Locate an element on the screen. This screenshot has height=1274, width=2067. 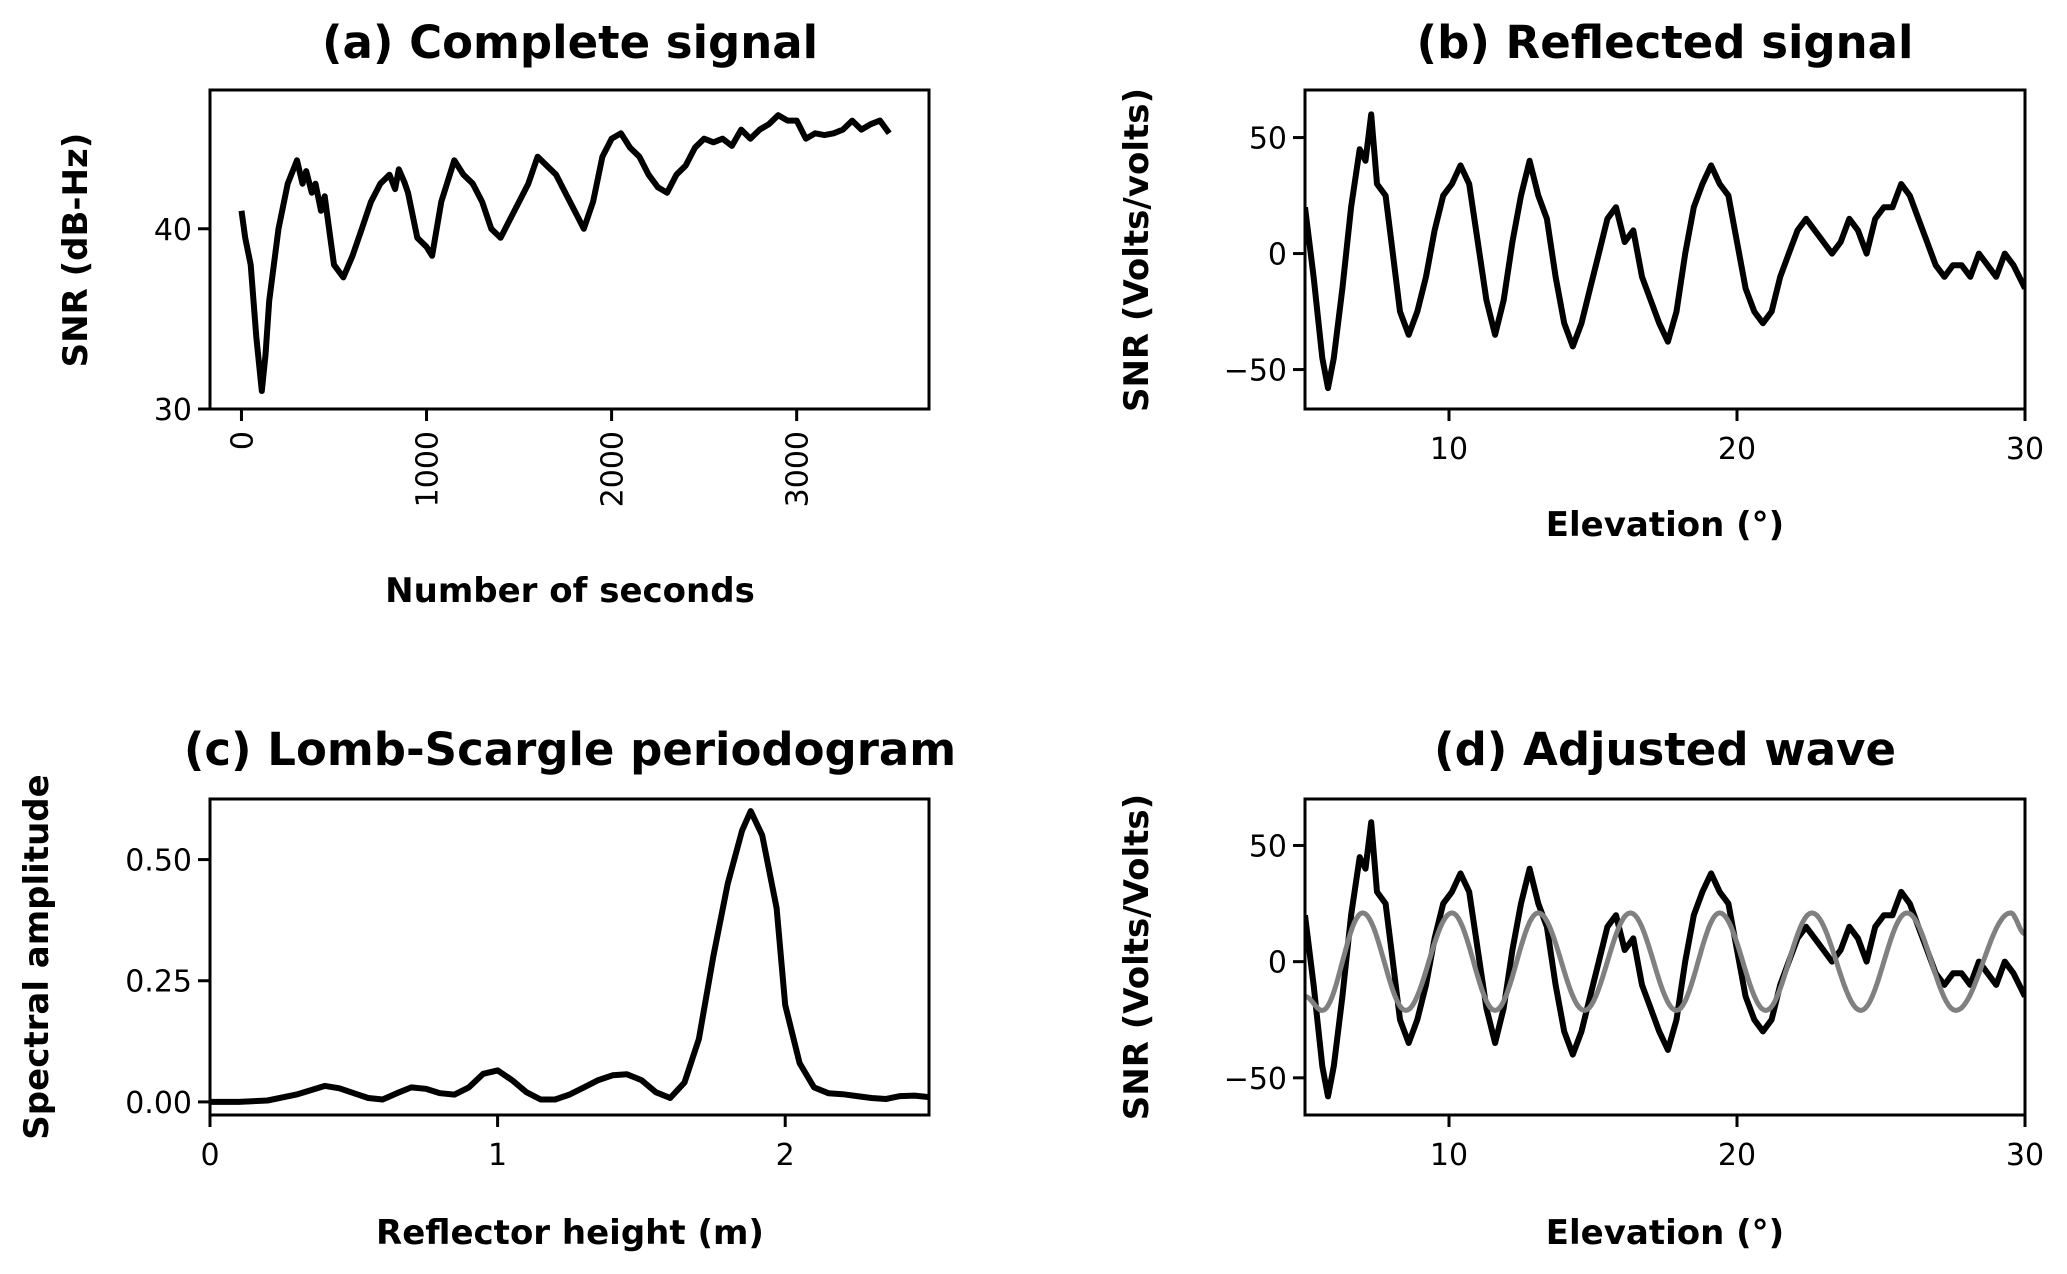
panel-d-ylabel: SNR (Volts/Volts) is located at coordinates (1137, 957).